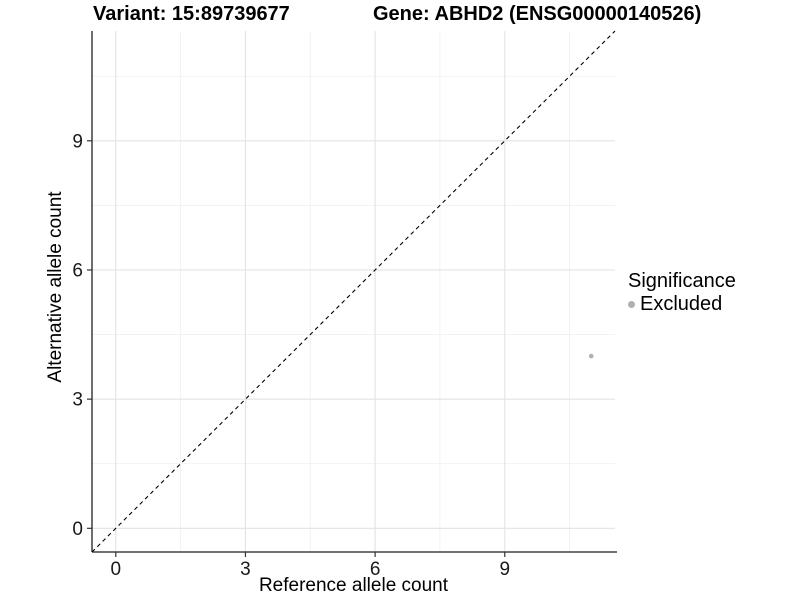  Describe the element at coordinates (77, 529) in the screenshot. I see `y-tick-label: 0` at that location.